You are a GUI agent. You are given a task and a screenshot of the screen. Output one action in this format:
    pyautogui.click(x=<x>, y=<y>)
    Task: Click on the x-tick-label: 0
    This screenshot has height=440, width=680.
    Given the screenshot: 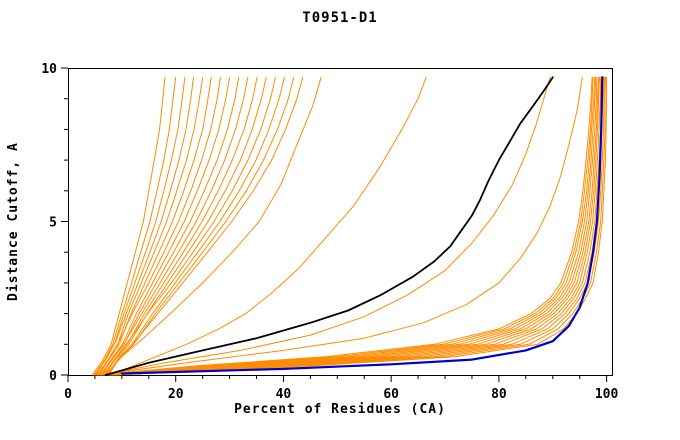 What is the action you would take?
    pyautogui.click(x=68, y=394)
    